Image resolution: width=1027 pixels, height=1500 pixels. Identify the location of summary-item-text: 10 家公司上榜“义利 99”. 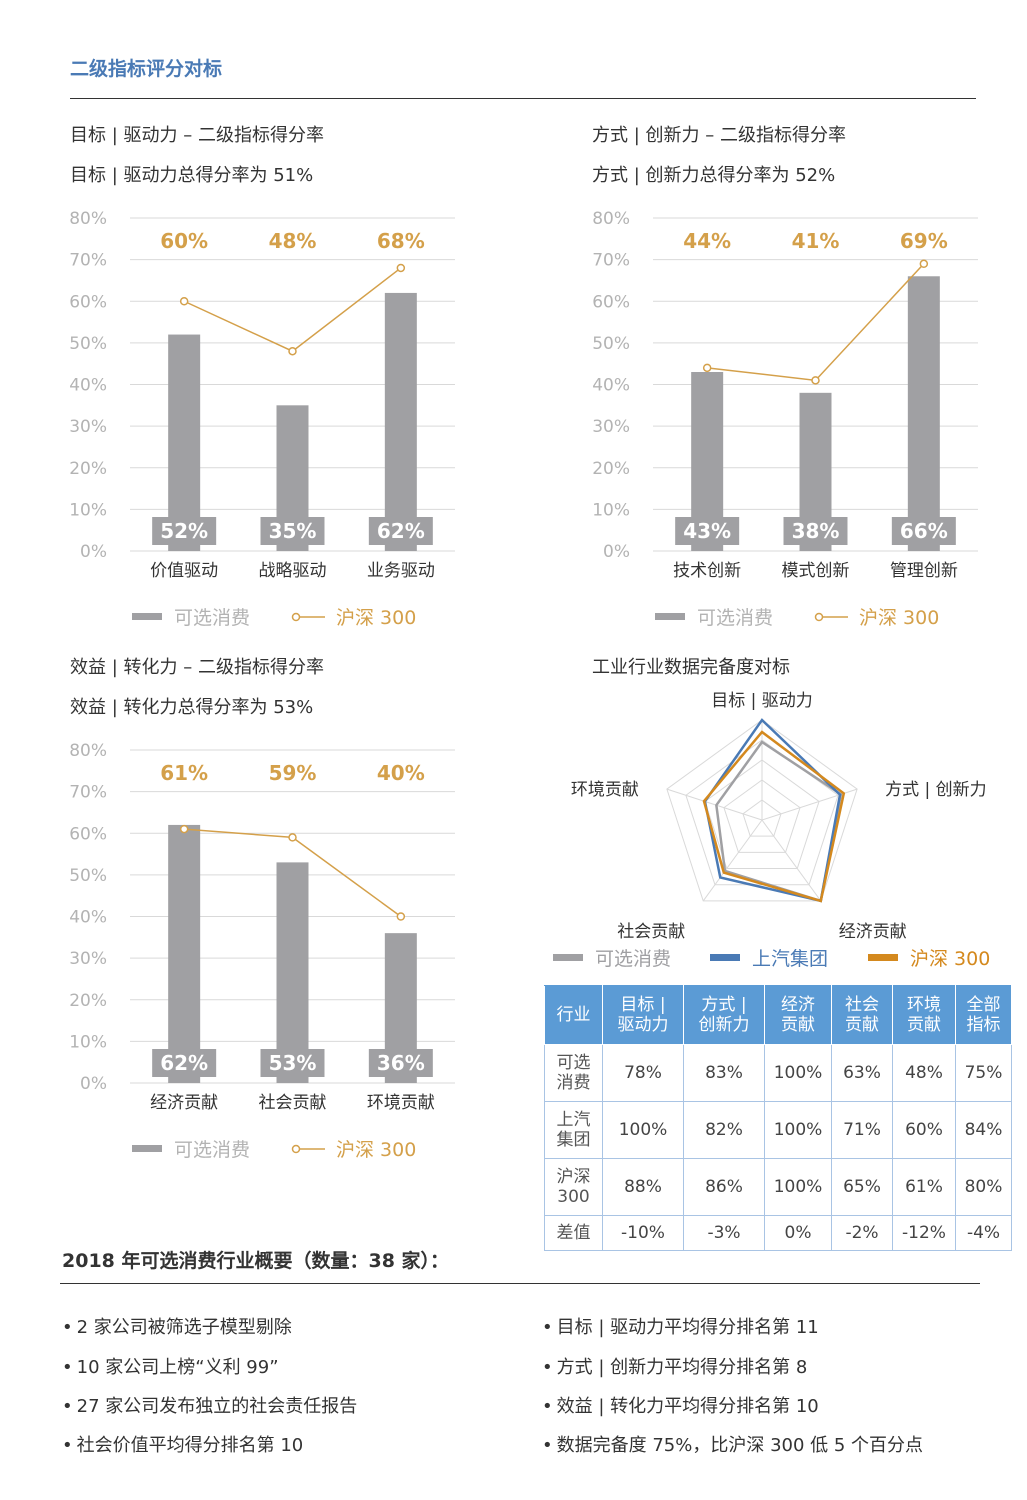
(177, 1367).